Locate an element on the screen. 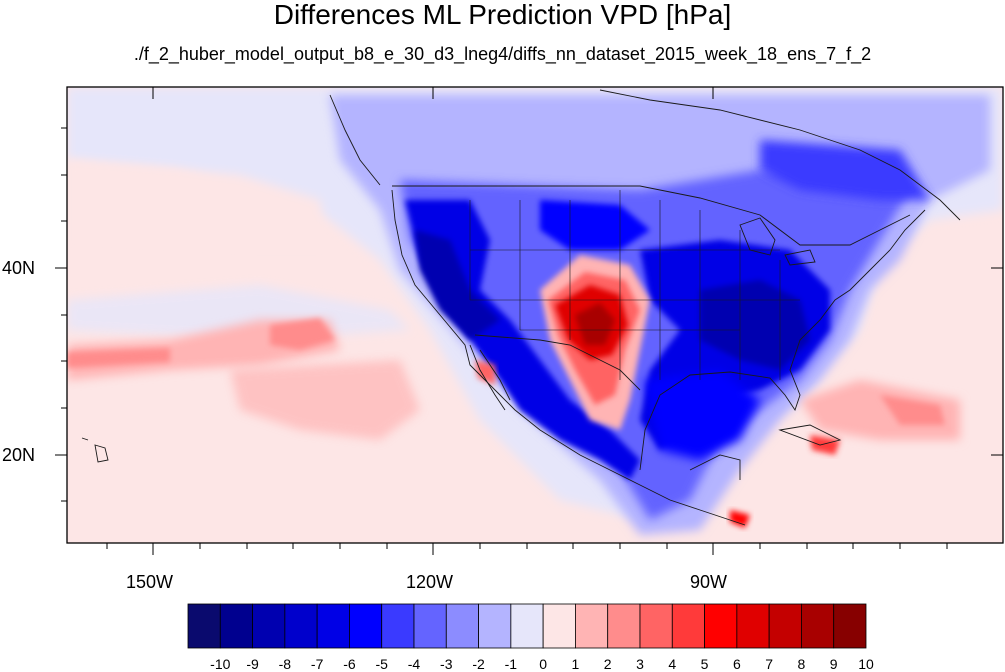  hawaii is located at coordinates (95, 450).